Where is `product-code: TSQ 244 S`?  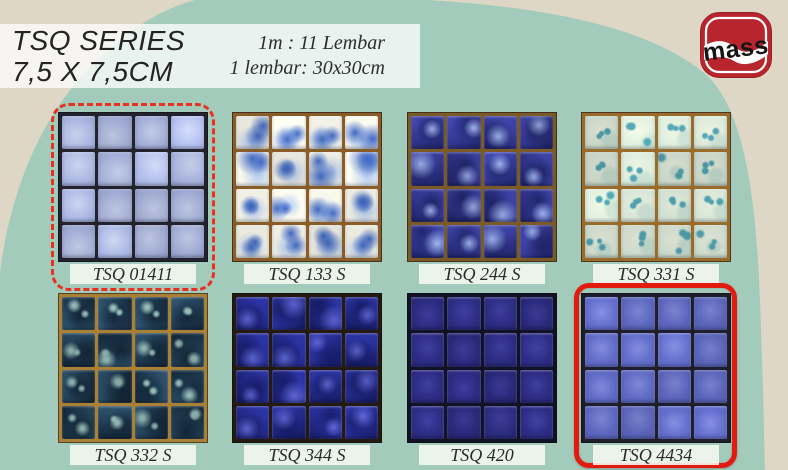 product-code: TSQ 244 S is located at coordinates (482, 274).